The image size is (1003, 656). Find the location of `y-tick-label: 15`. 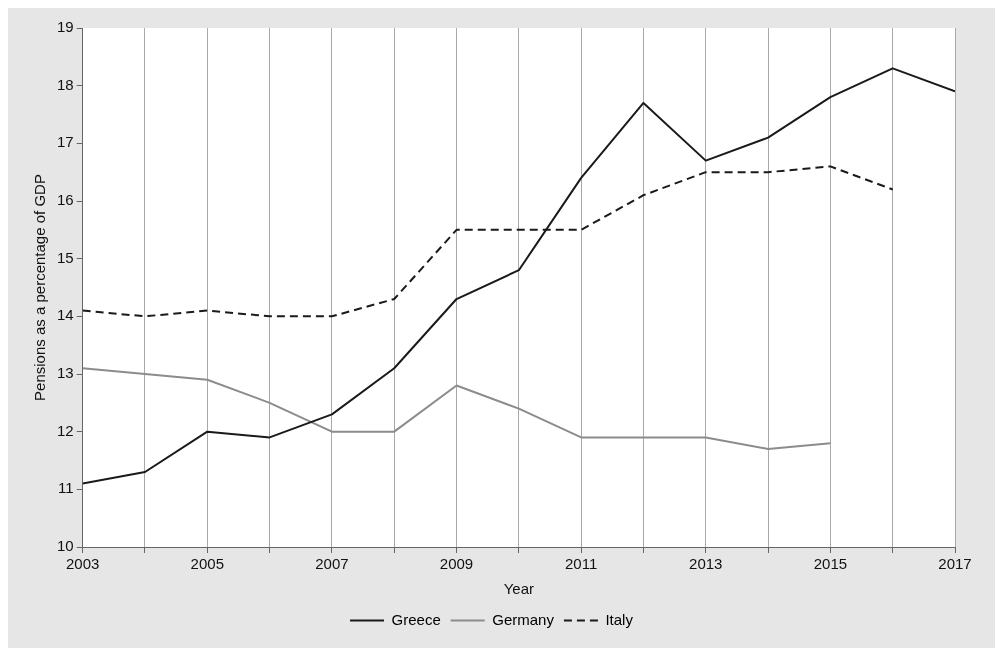

y-tick-label: 15 is located at coordinates (65, 257).